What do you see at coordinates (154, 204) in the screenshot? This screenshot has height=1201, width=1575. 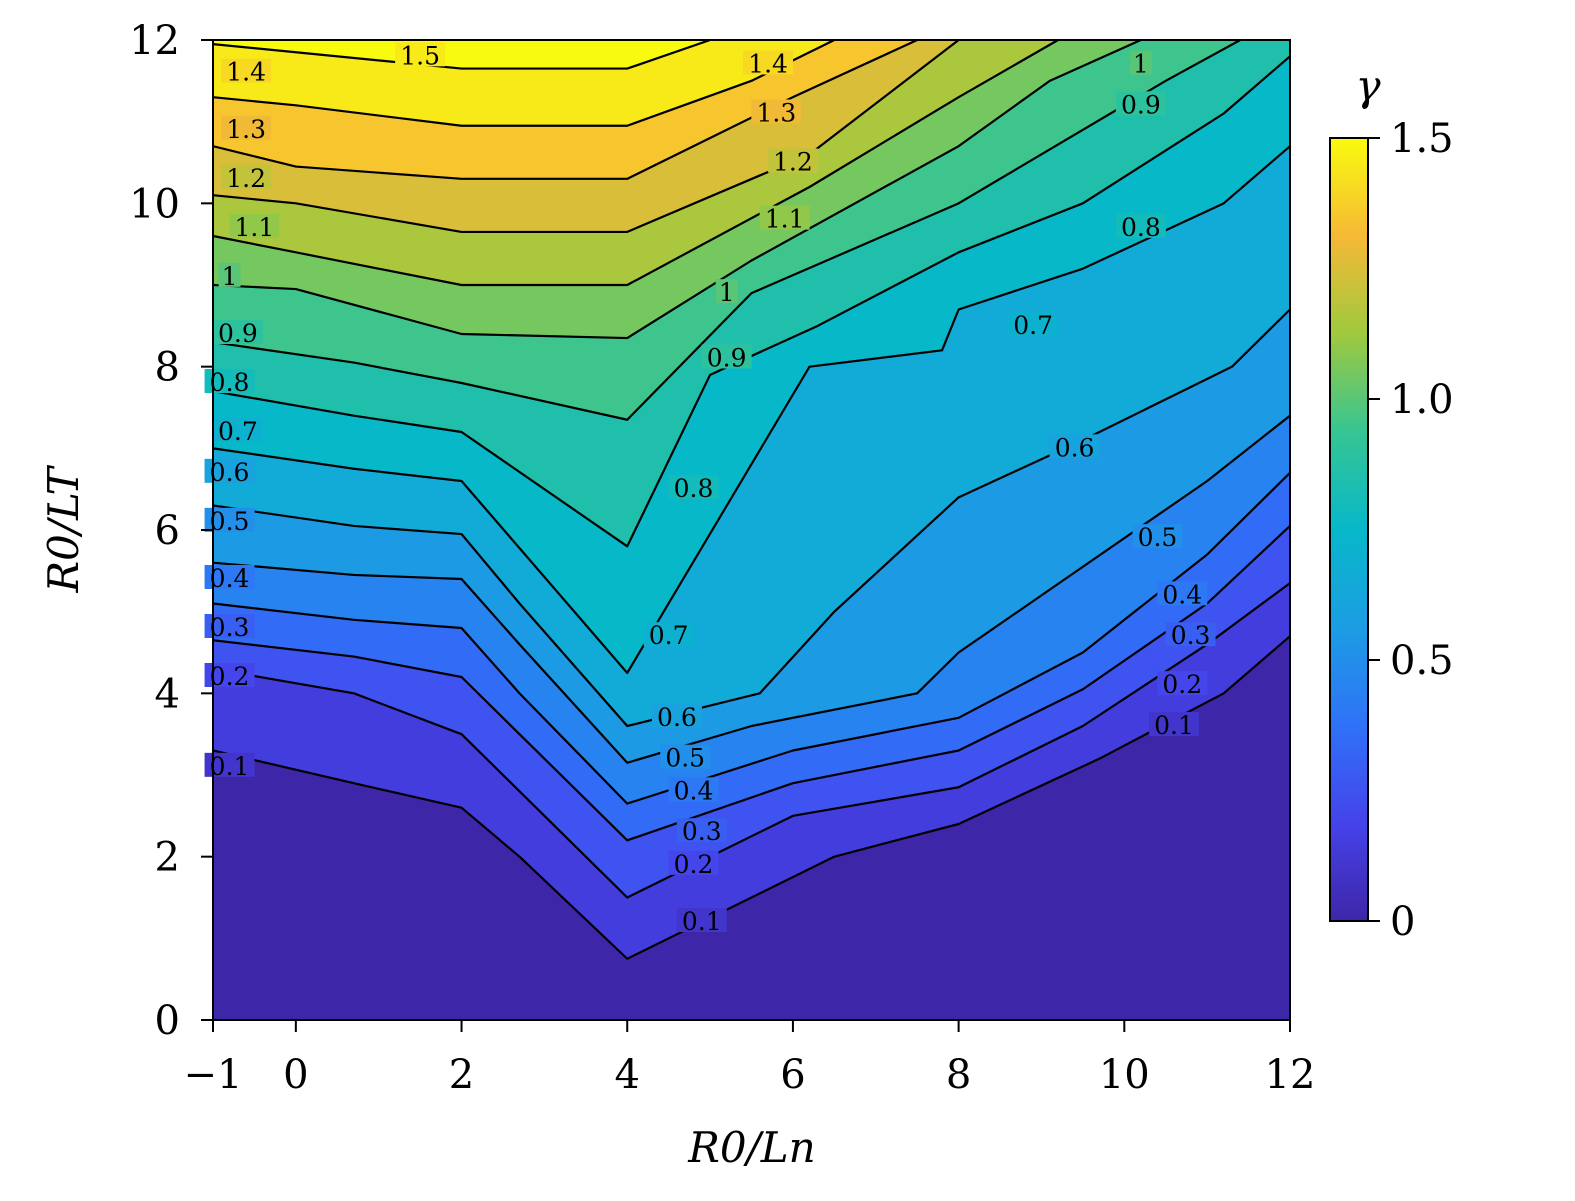 I see `y-tick-label: 10` at bounding box center [154, 204].